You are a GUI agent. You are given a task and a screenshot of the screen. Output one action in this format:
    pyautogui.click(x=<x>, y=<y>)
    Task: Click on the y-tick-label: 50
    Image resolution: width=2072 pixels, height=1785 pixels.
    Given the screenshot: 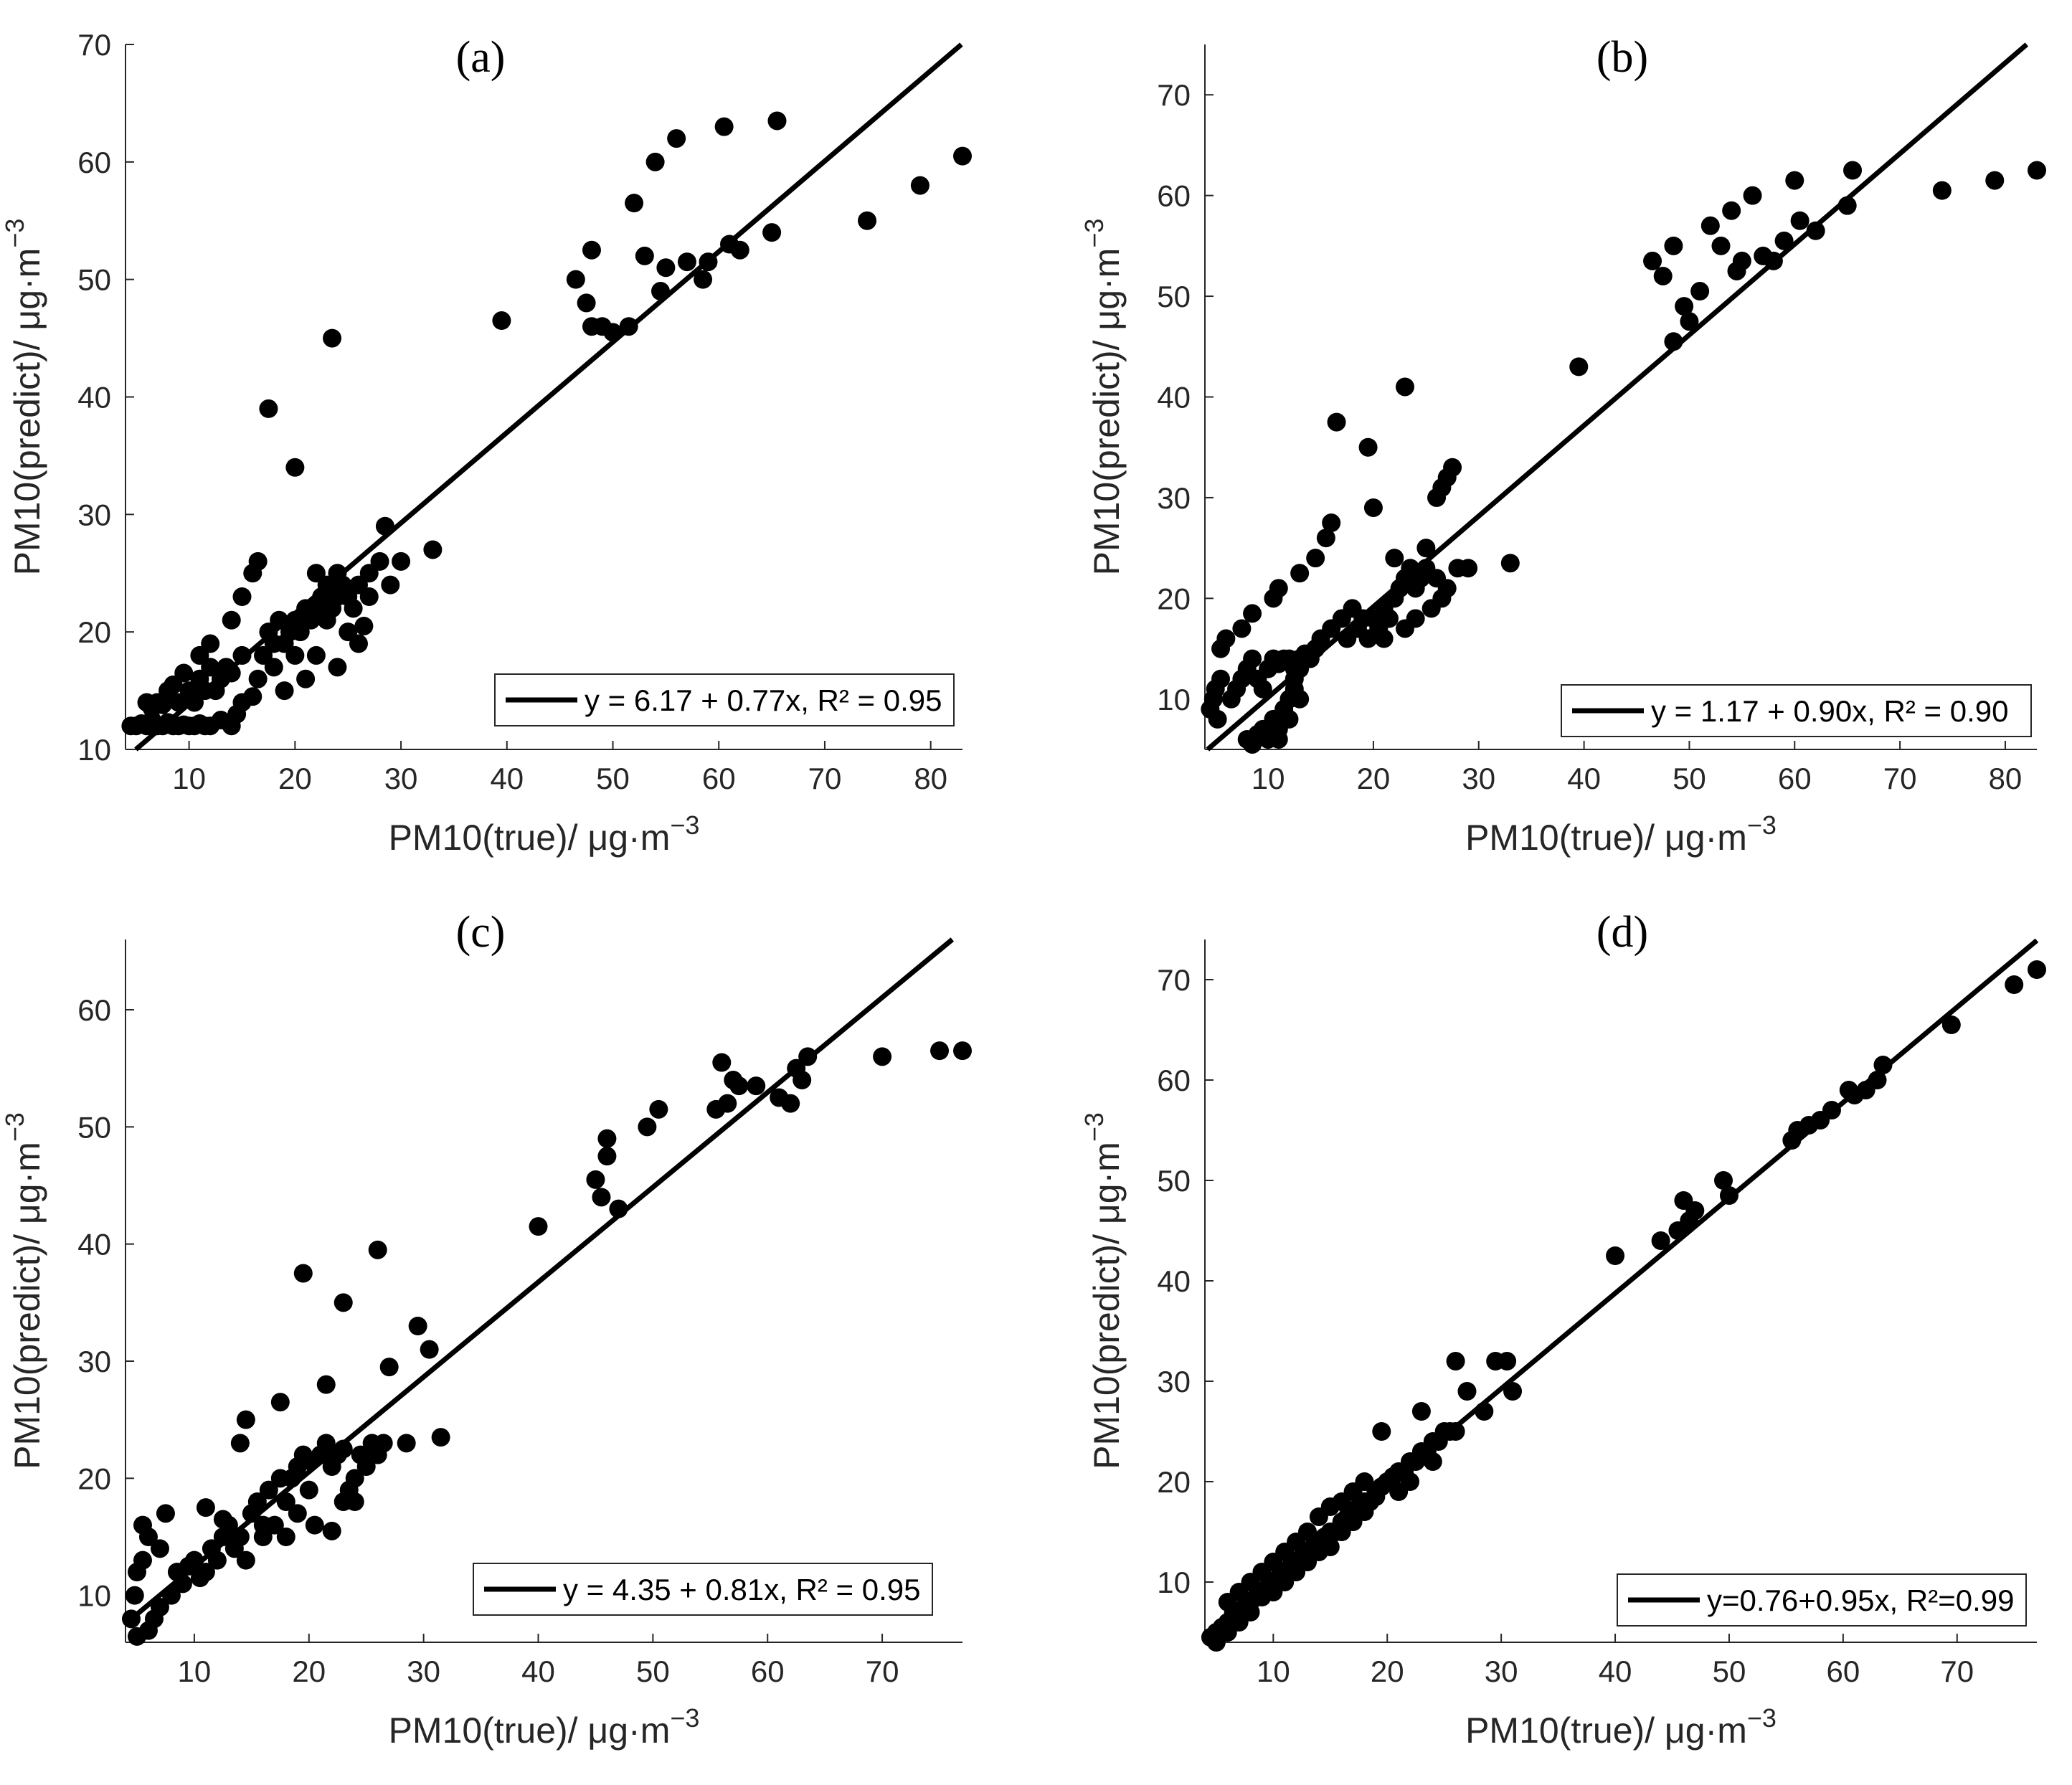 What is the action you would take?
    pyautogui.click(x=1174, y=1181)
    